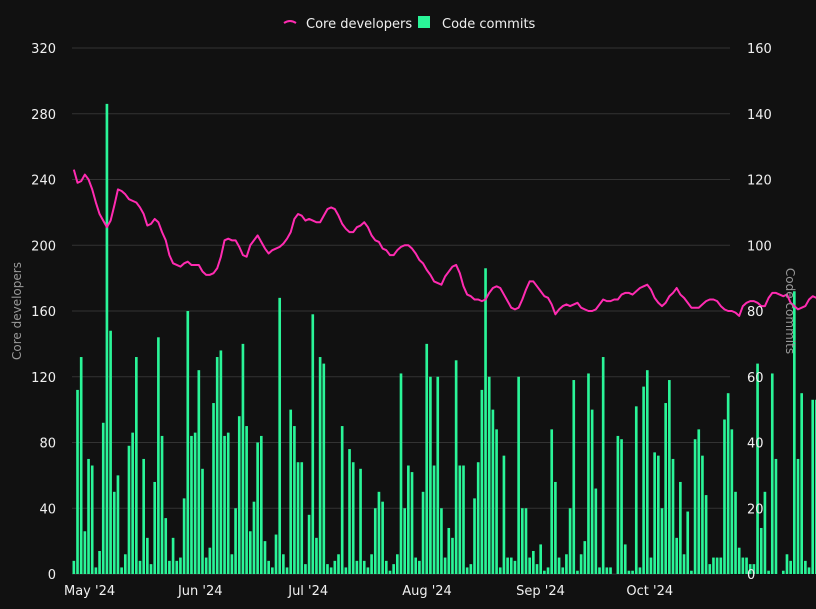 The image size is (816, 609). Describe the element at coordinates (359, 24) in the screenshot. I see `legend-label-core-developers: Core developers` at that location.